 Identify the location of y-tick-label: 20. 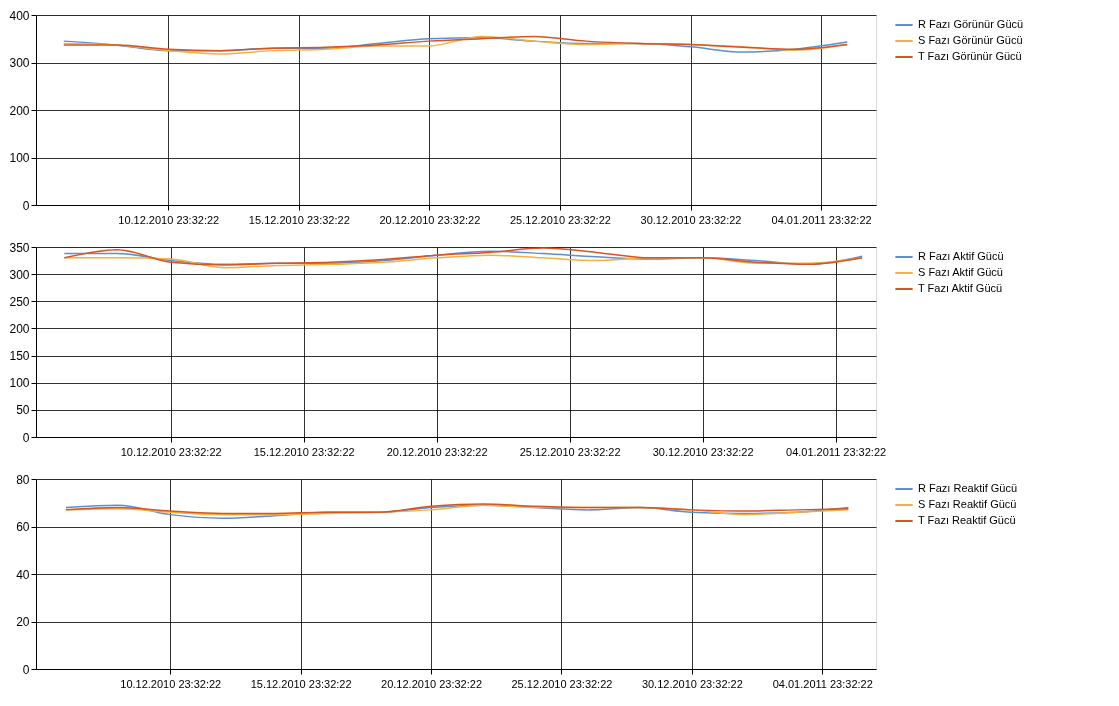
(23, 622).